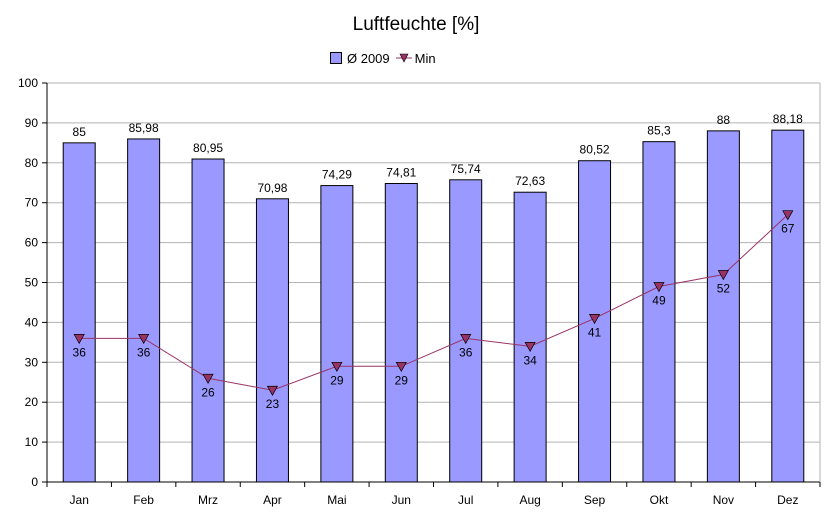  What do you see at coordinates (368, 58) in the screenshot?
I see `legend-label-avg: Ø 2009` at bounding box center [368, 58].